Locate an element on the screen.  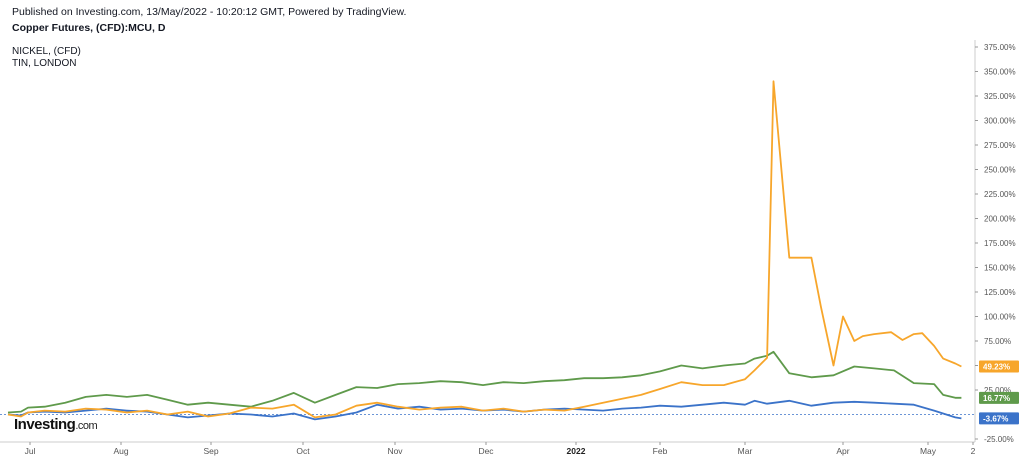
nickel-last-value-badge-bg is located at coordinates (999, 366).